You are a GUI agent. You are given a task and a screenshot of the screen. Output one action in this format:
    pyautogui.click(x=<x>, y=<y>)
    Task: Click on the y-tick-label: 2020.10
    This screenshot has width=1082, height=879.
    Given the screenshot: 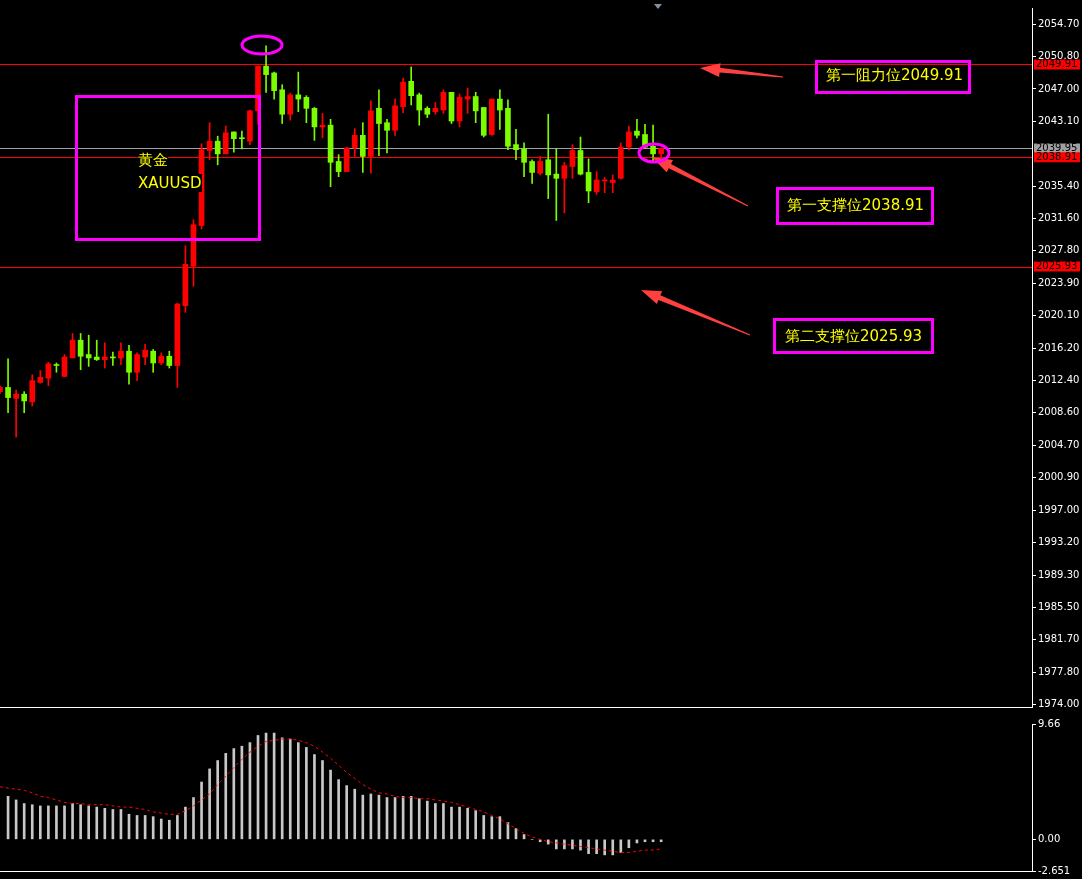 What is the action you would take?
    pyautogui.click(x=1059, y=315)
    